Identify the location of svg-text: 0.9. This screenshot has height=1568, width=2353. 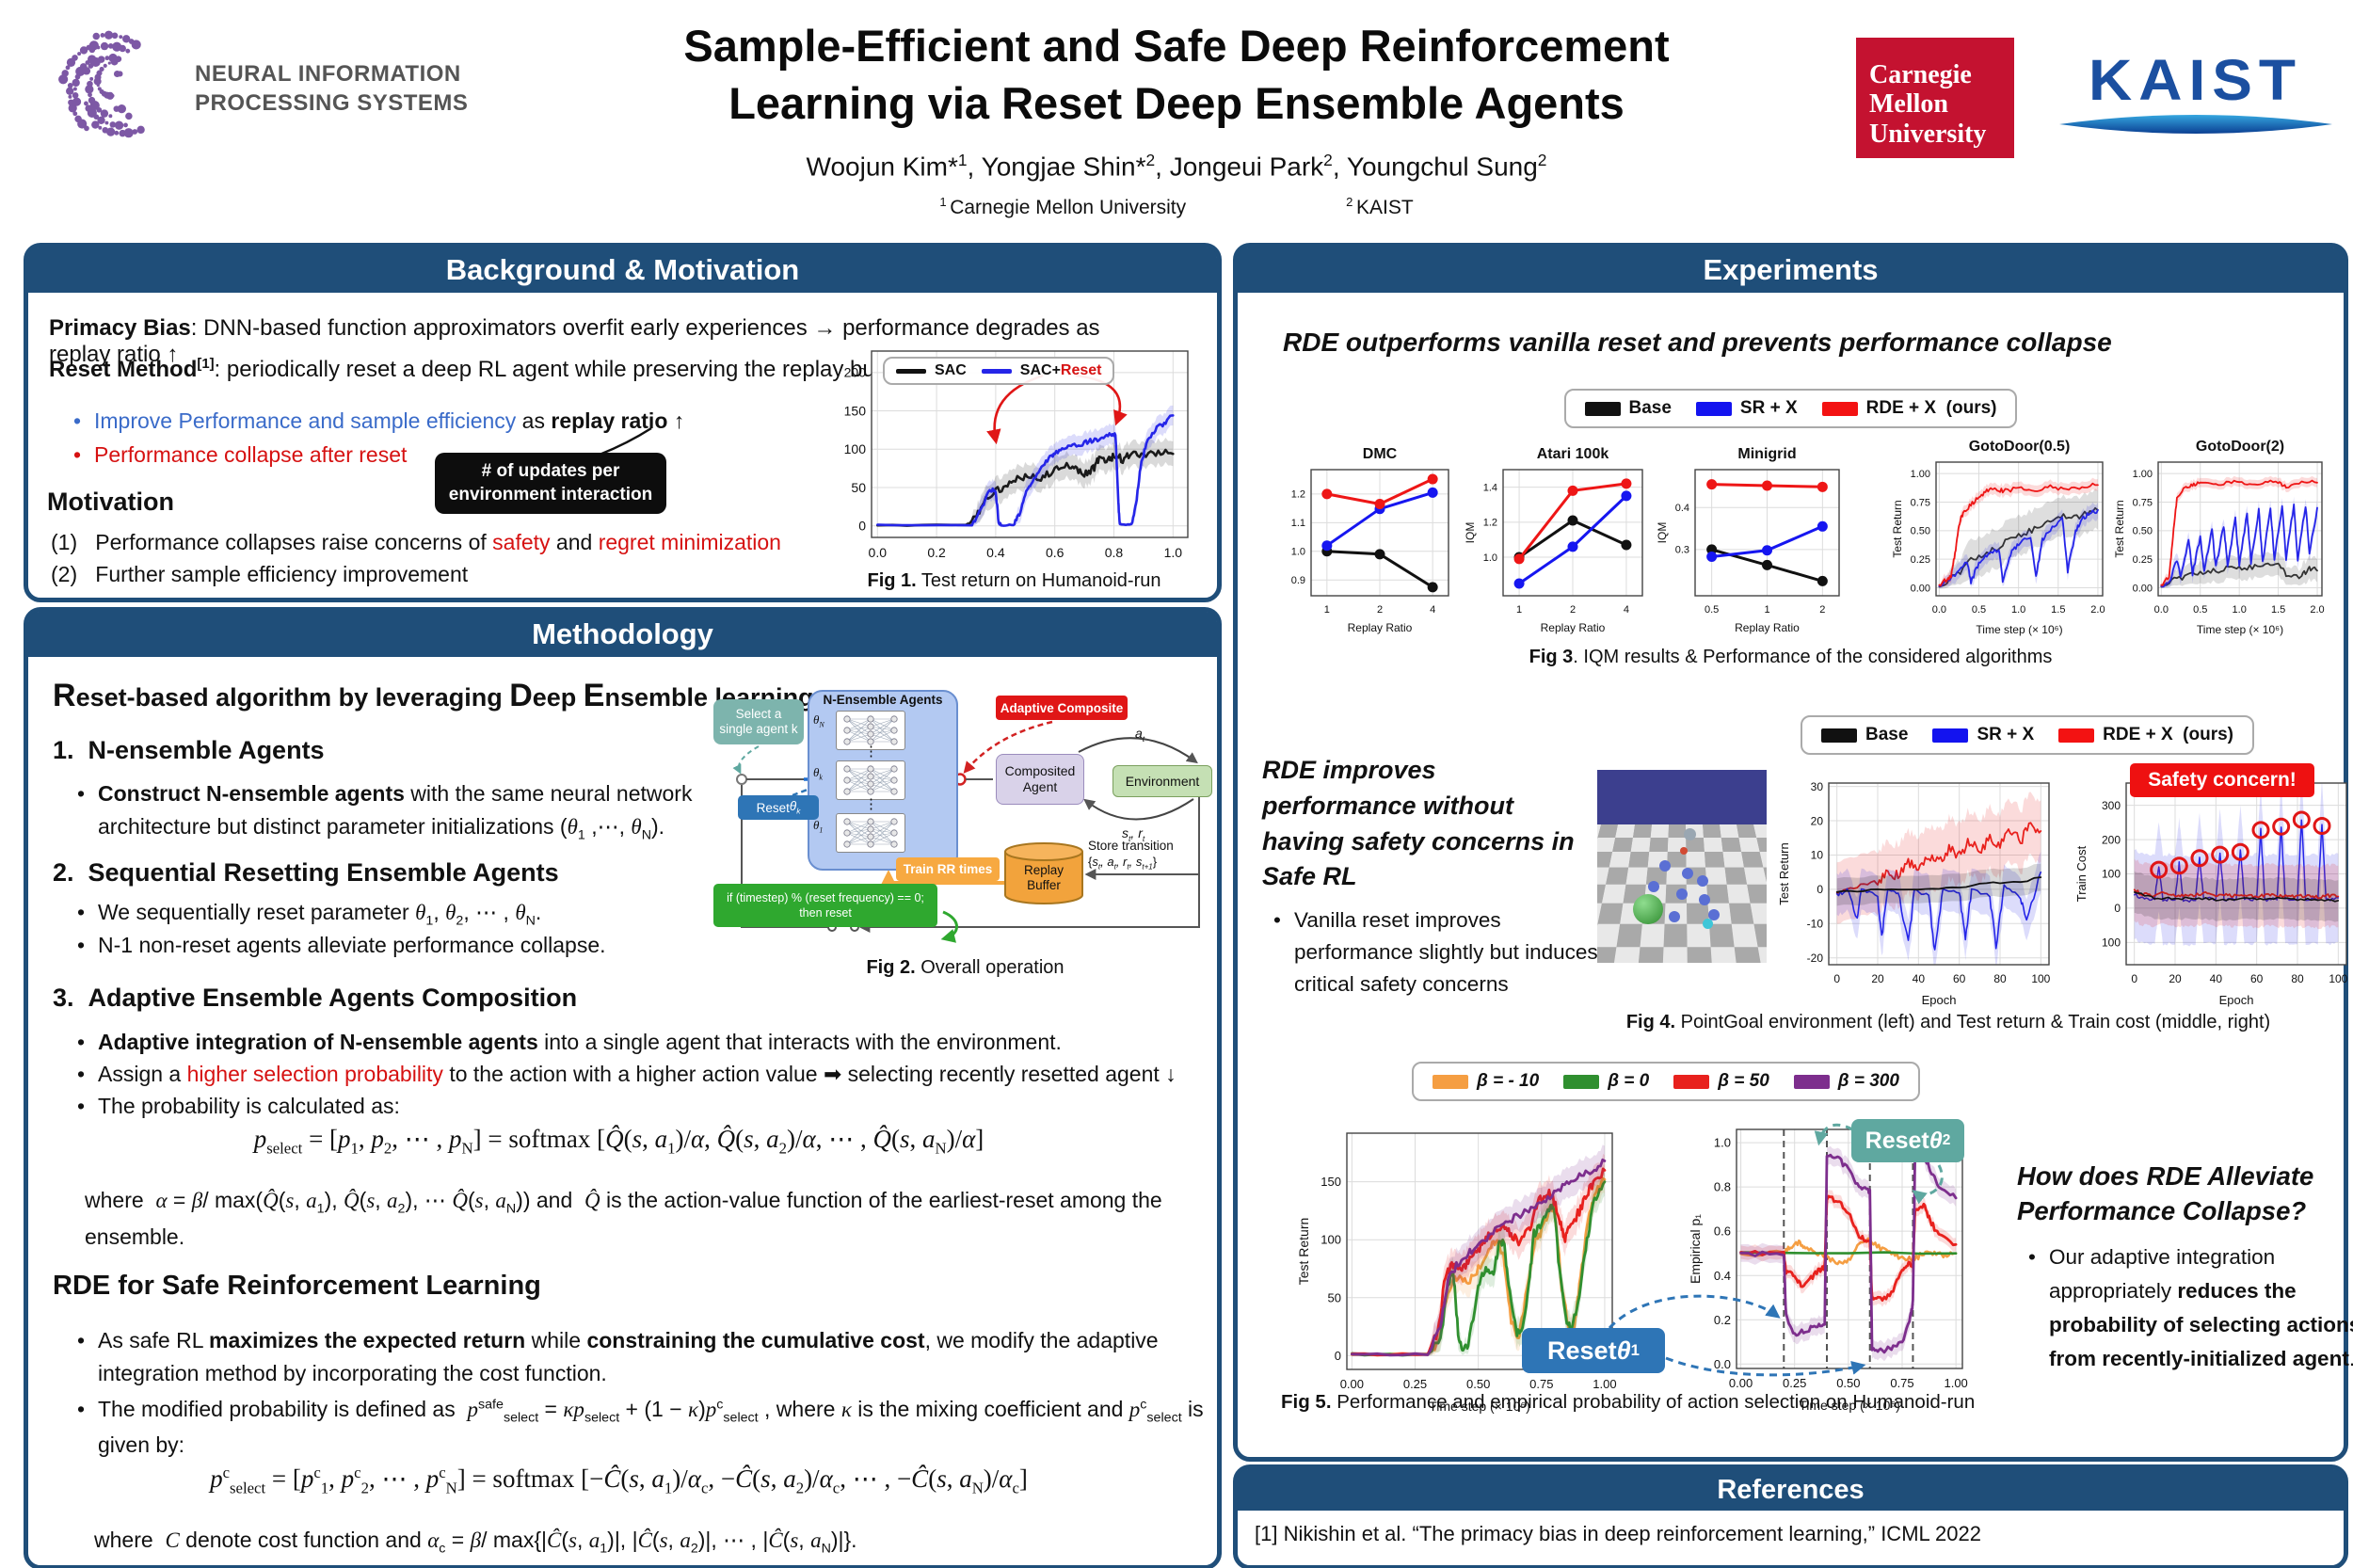
(1298, 580).